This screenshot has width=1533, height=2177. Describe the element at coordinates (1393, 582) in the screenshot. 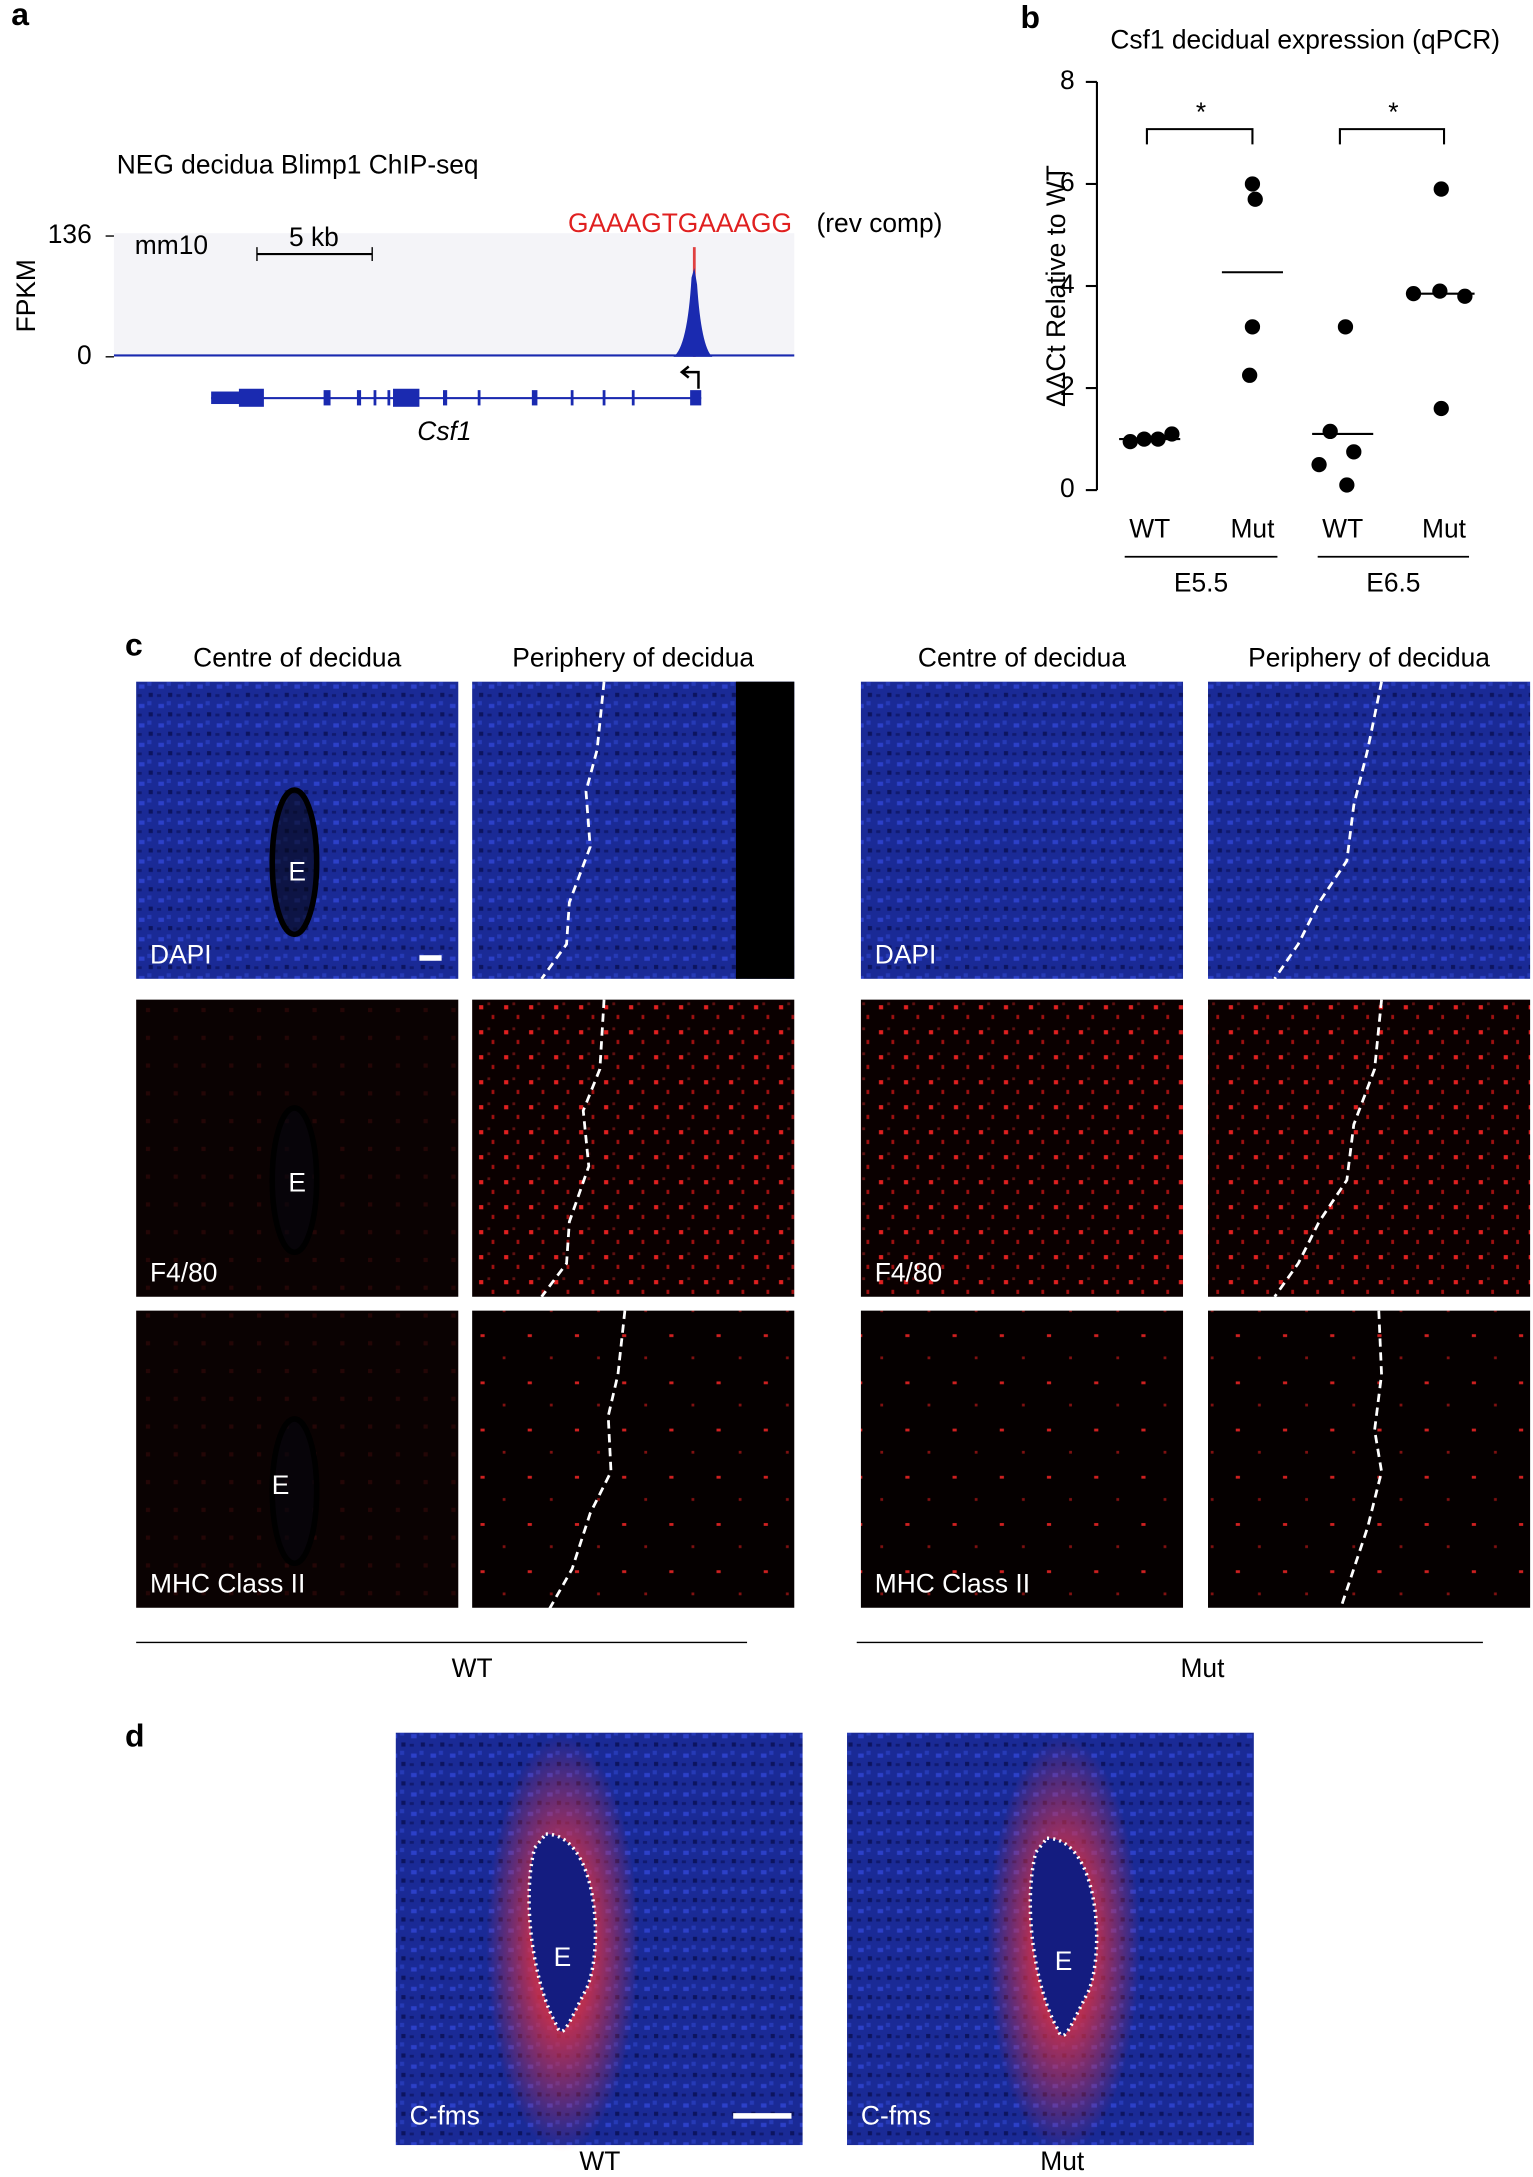

I see `group-label: E6.5` at that location.